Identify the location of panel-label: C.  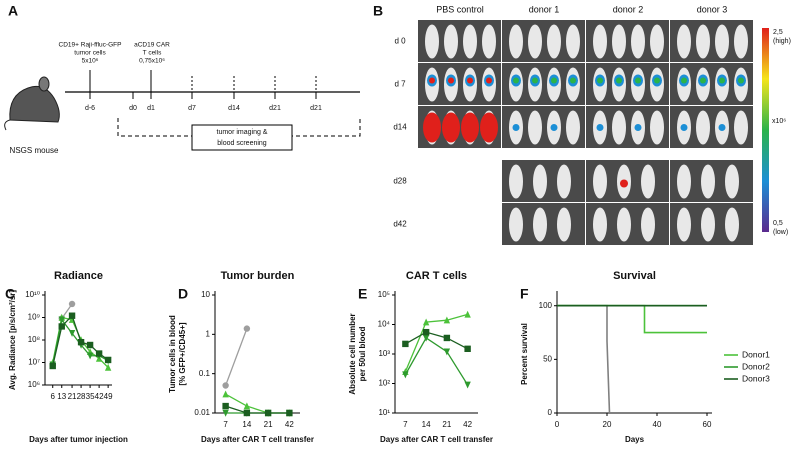
(10, 294).